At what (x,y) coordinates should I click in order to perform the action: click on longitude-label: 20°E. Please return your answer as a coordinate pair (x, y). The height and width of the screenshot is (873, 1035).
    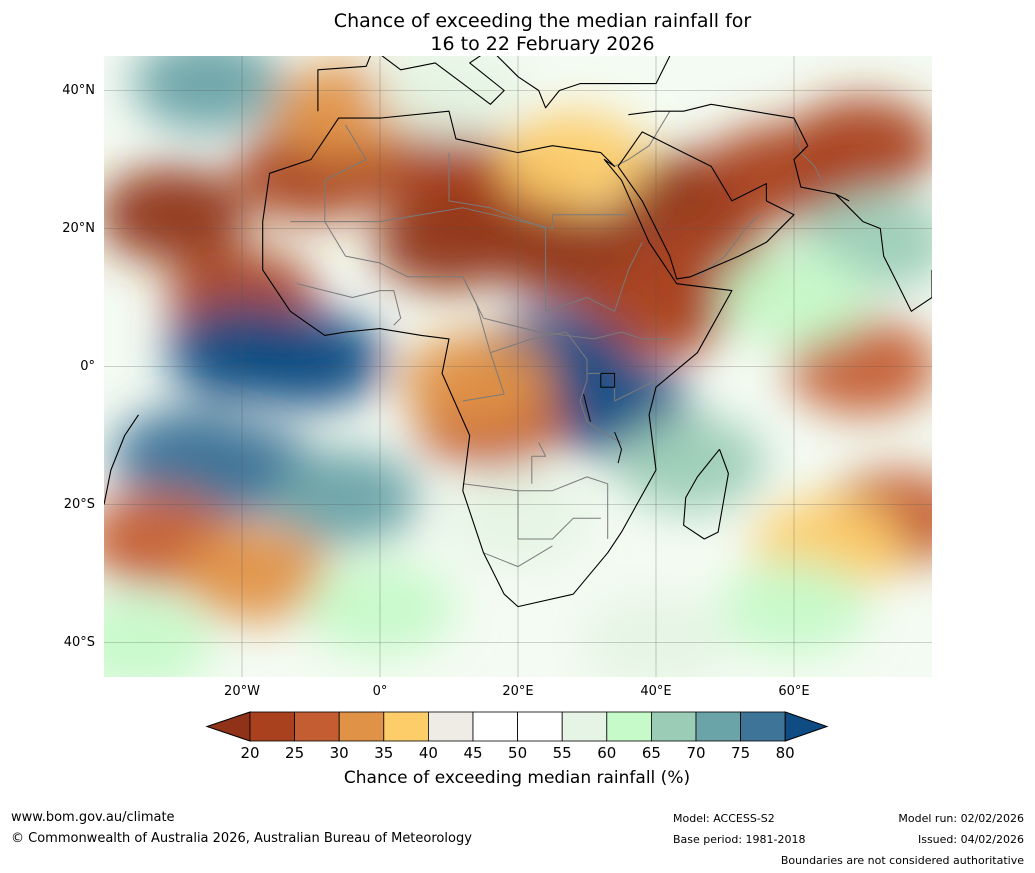
    Looking at the image, I should click on (518, 691).